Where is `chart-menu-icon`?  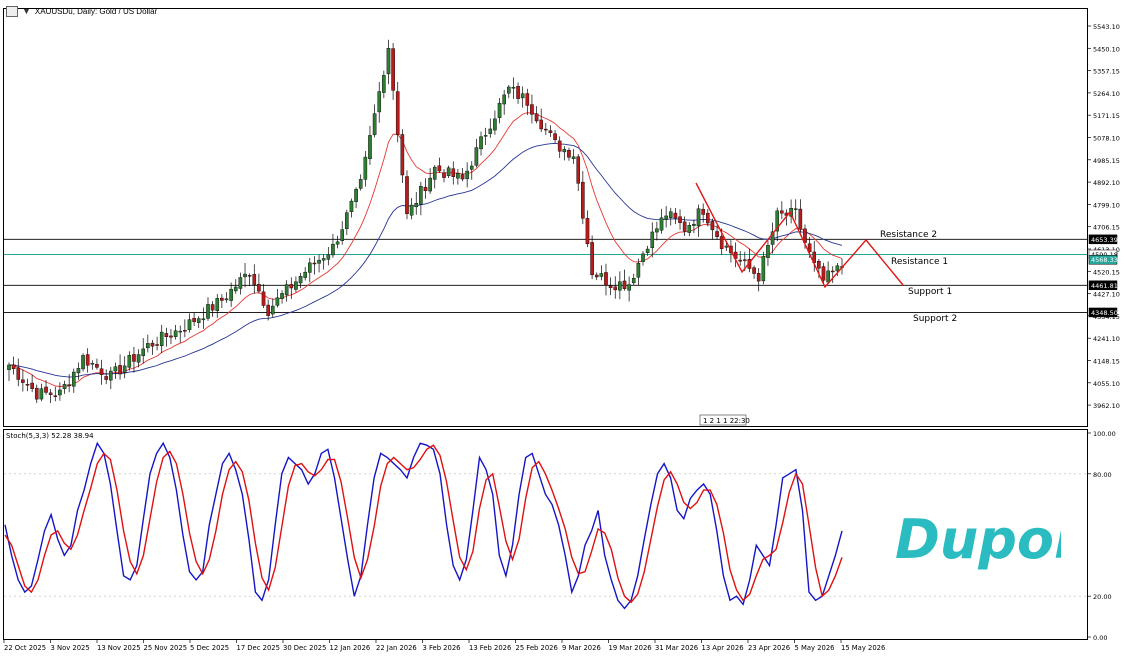
chart-menu-icon is located at coordinates (12, 11).